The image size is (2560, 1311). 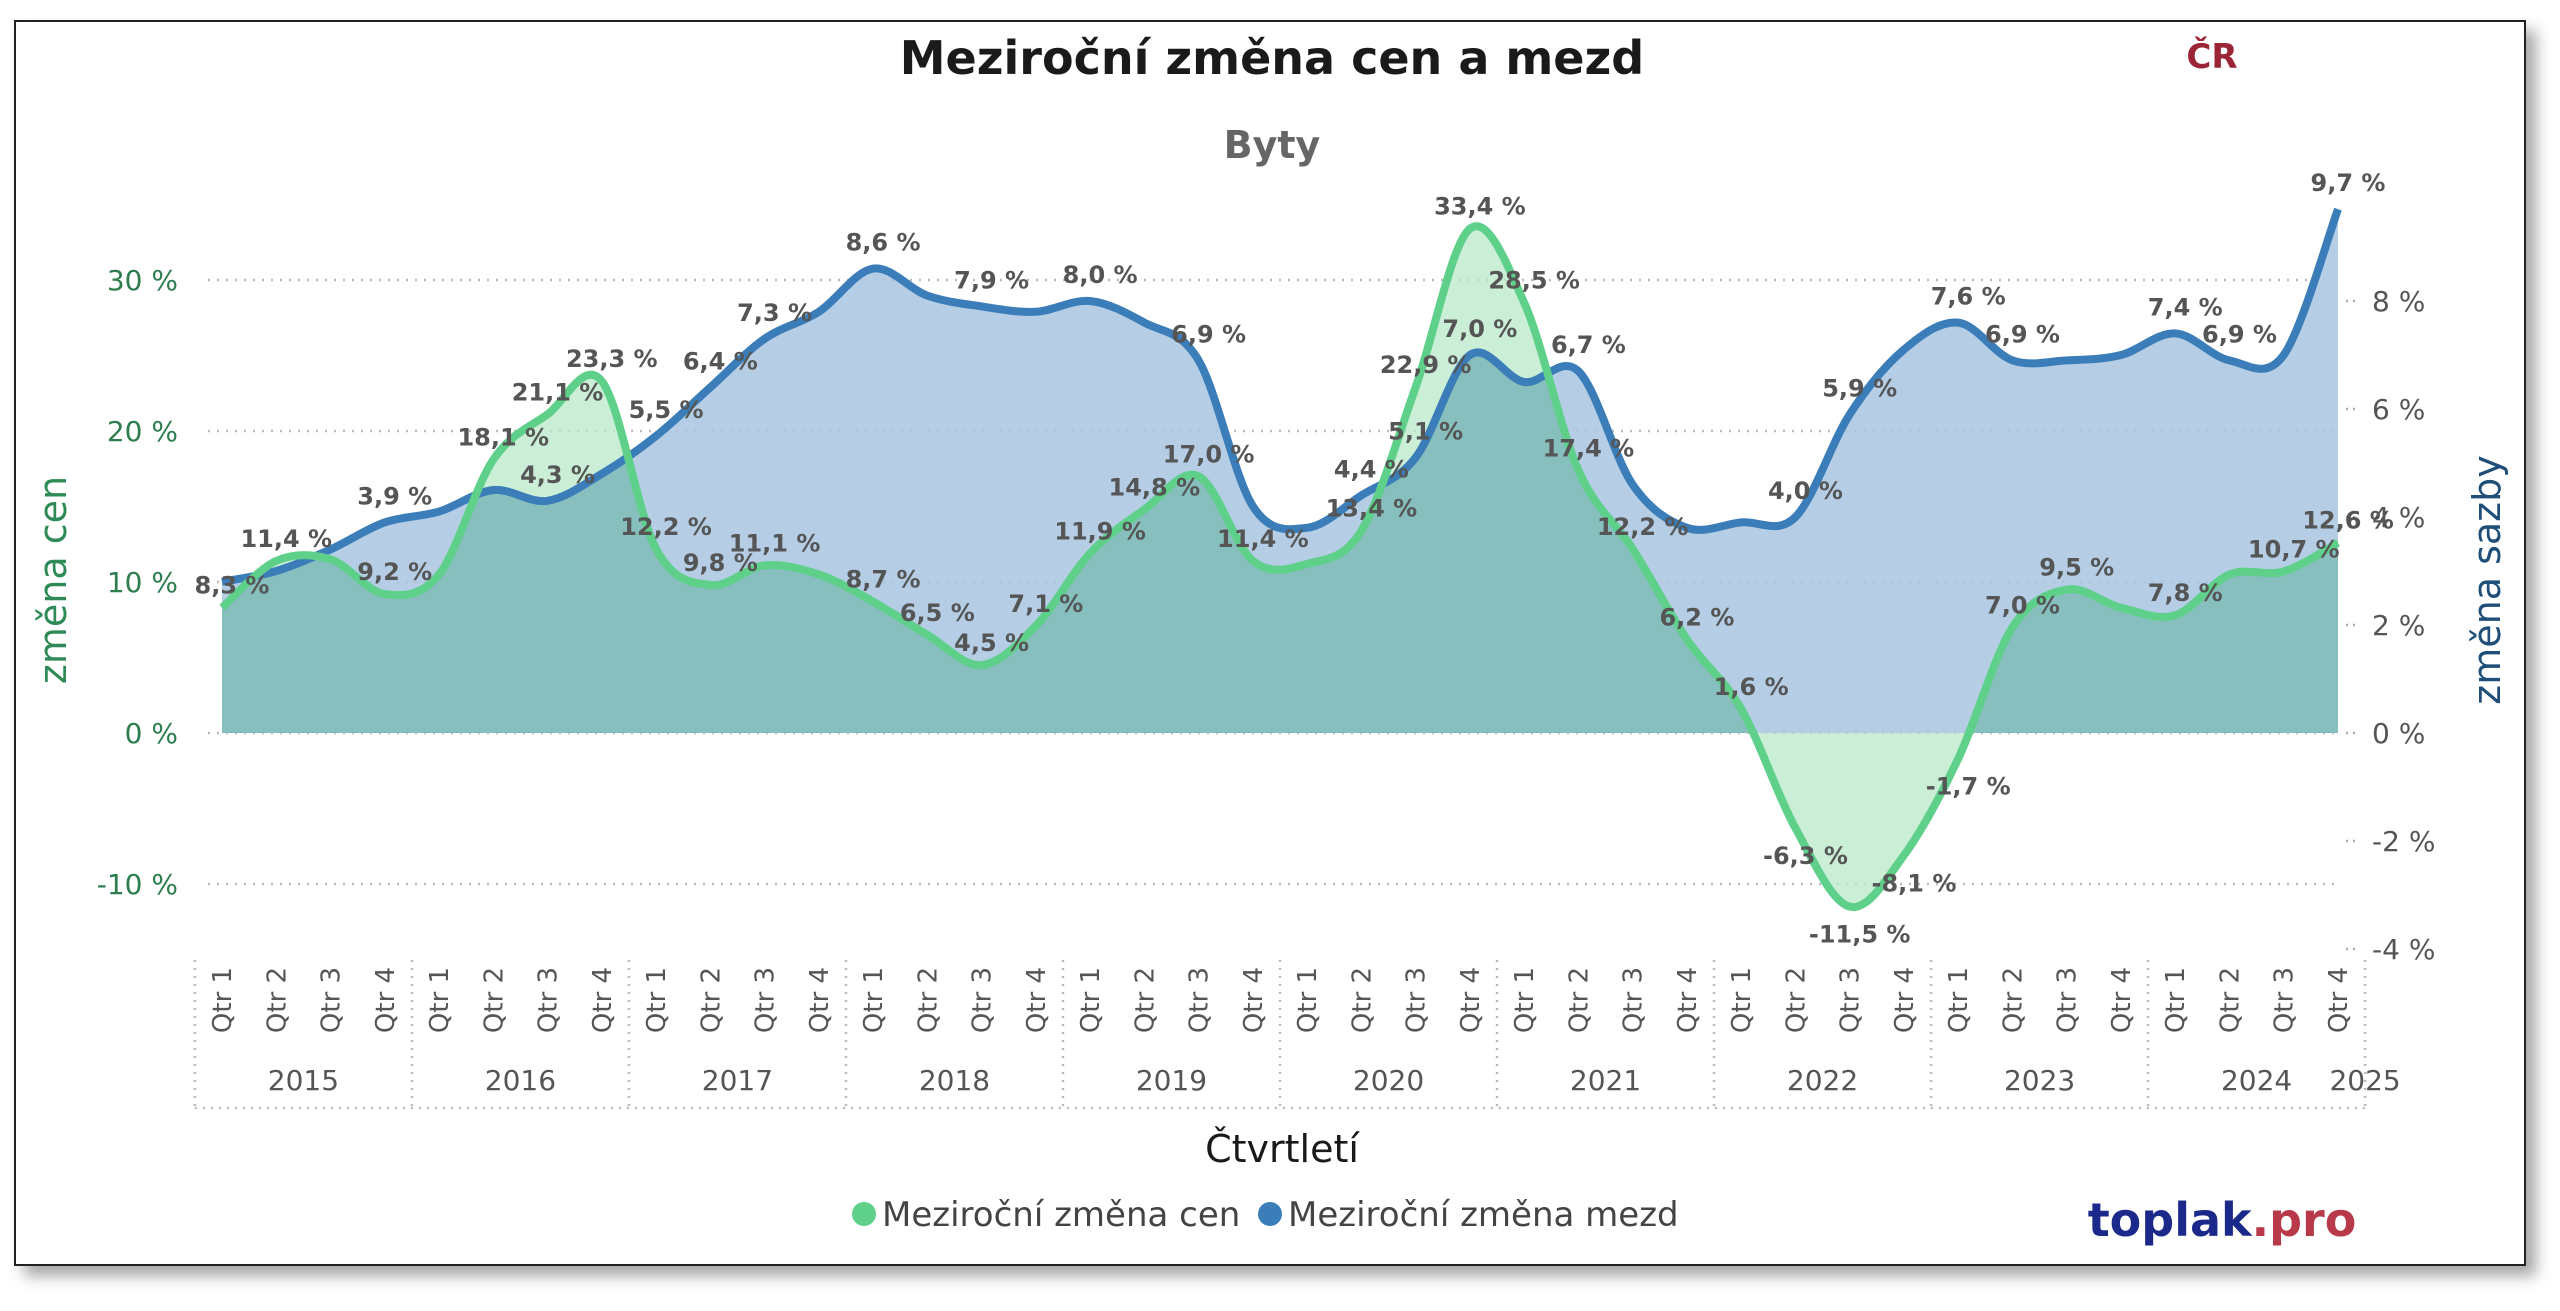 What do you see at coordinates (2304, 1220) in the screenshot?
I see `brand-part2: .pro` at bounding box center [2304, 1220].